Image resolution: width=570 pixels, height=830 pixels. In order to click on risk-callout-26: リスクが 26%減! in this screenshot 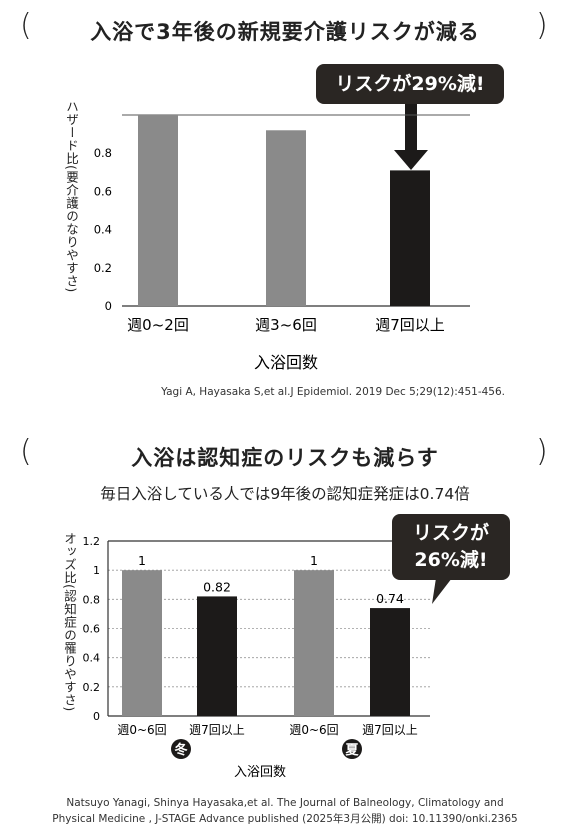, I will do `click(451, 547)`.